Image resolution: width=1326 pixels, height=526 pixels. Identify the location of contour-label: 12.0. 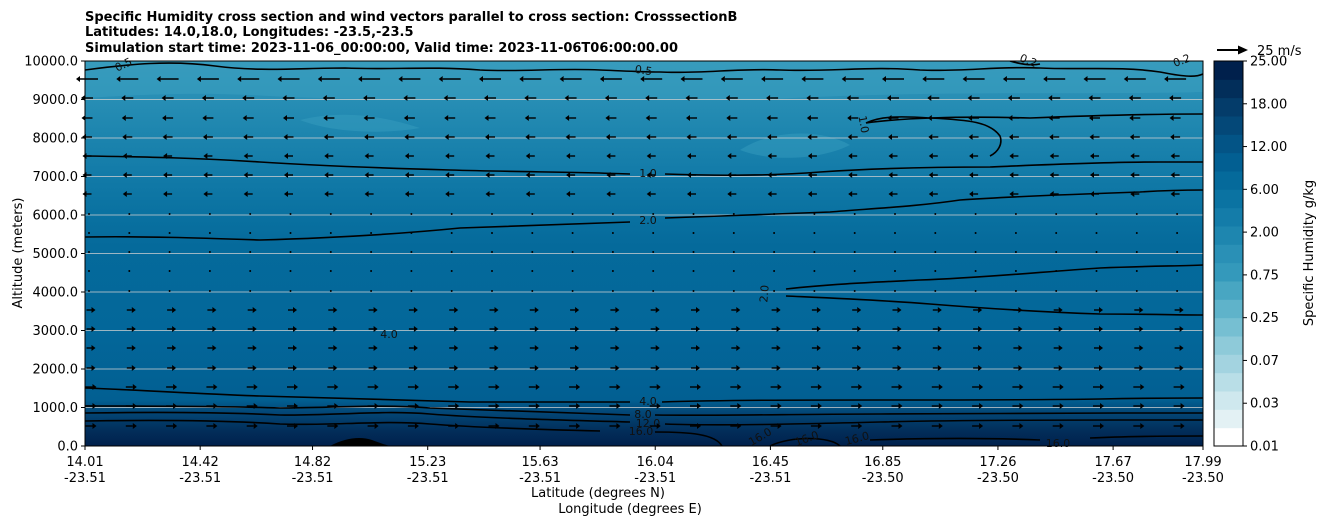
(648, 423).